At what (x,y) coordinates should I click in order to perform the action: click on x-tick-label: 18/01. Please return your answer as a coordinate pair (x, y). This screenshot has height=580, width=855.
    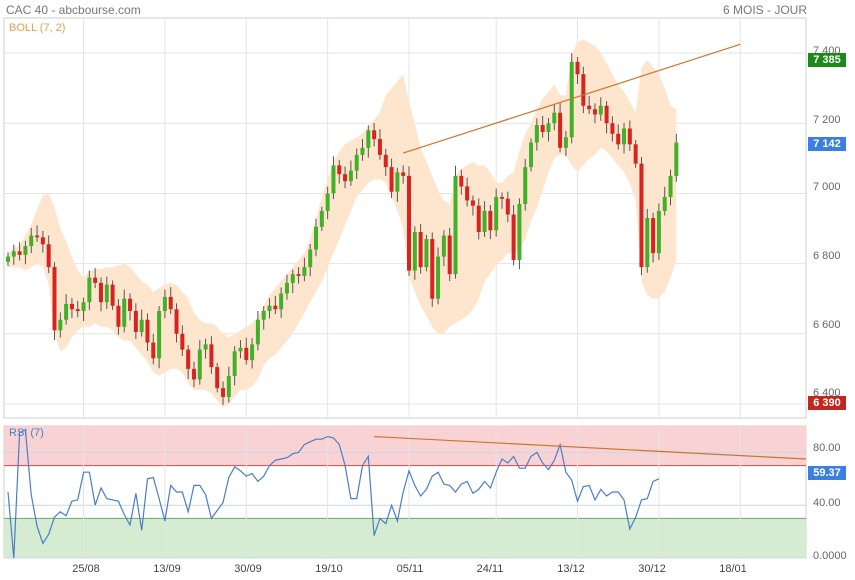
    Looking at the image, I should click on (733, 569).